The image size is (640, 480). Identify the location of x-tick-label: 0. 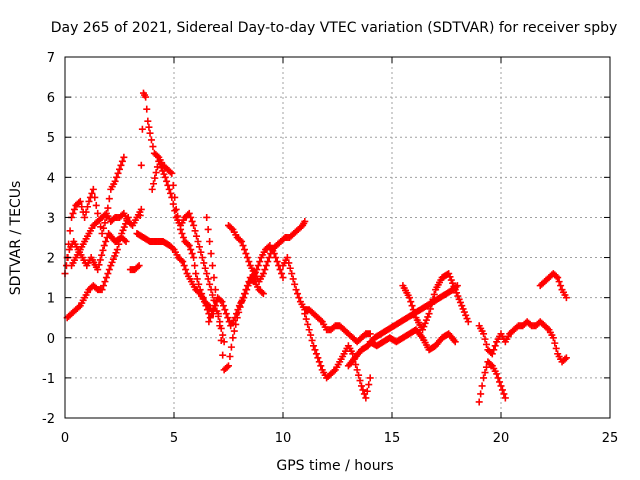
(65, 438).